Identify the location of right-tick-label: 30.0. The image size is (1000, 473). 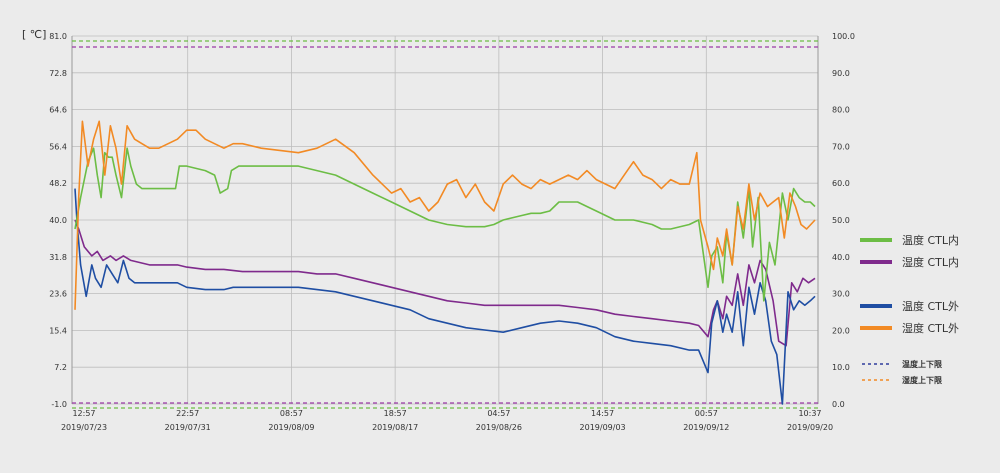
(841, 294).